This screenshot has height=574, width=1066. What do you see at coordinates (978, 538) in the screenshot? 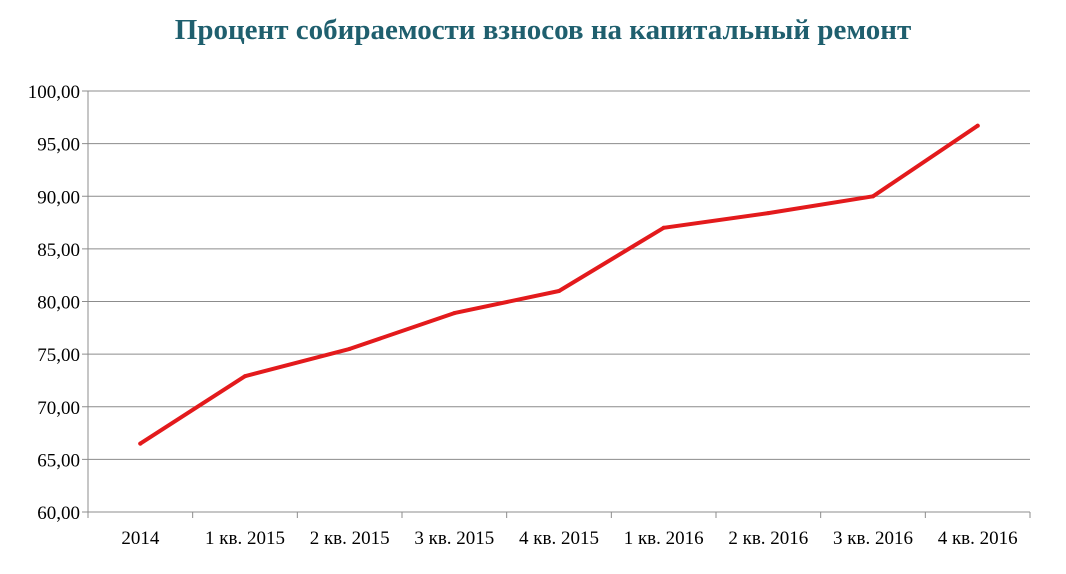
I see `x-tick-label: 4 кв. 2016` at bounding box center [978, 538].